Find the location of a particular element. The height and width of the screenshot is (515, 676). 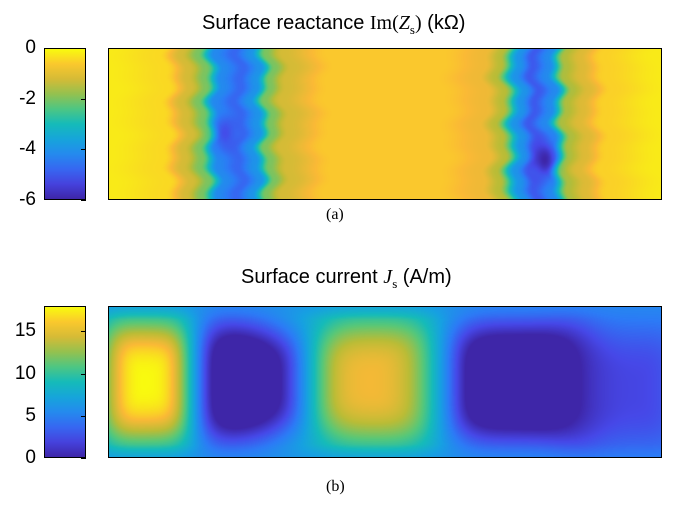

title-function: Im( is located at coordinates (384, 23).